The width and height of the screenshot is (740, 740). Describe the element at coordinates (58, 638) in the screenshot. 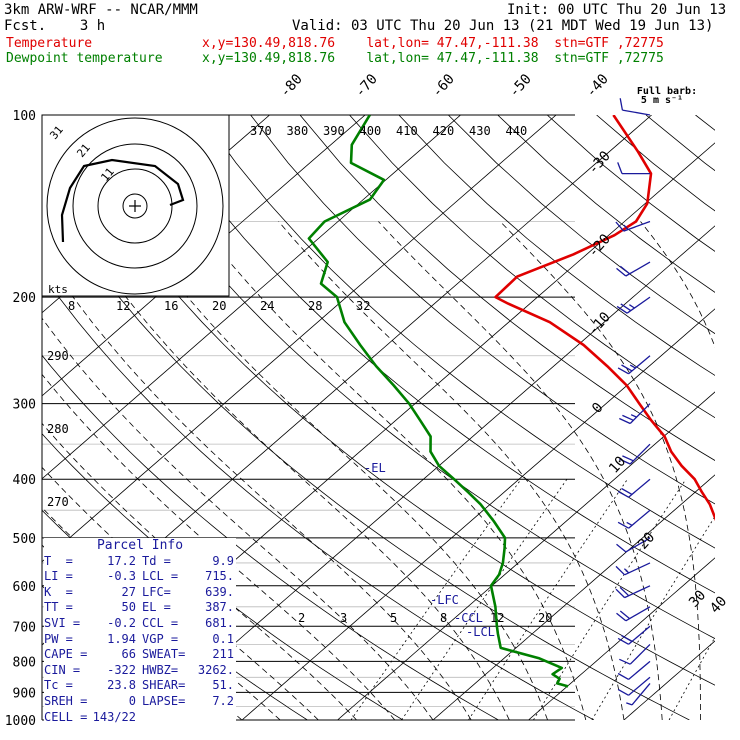

I see `parcel-info-cell: PW =` at that location.